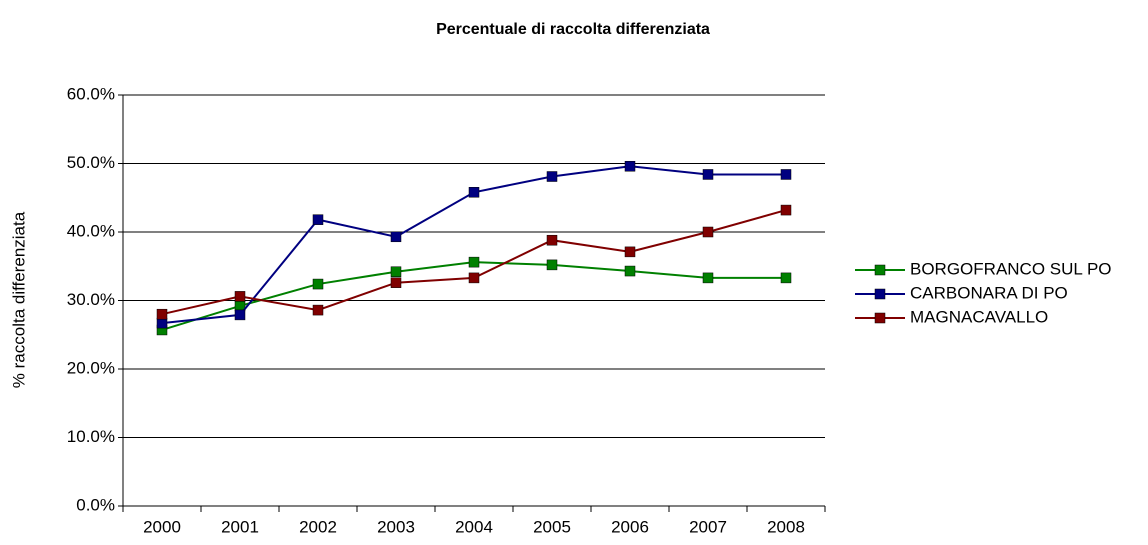  What do you see at coordinates (18, 299) in the screenshot?
I see `y-axis-title: % raccolta differenziata` at bounding box center [18, 299].